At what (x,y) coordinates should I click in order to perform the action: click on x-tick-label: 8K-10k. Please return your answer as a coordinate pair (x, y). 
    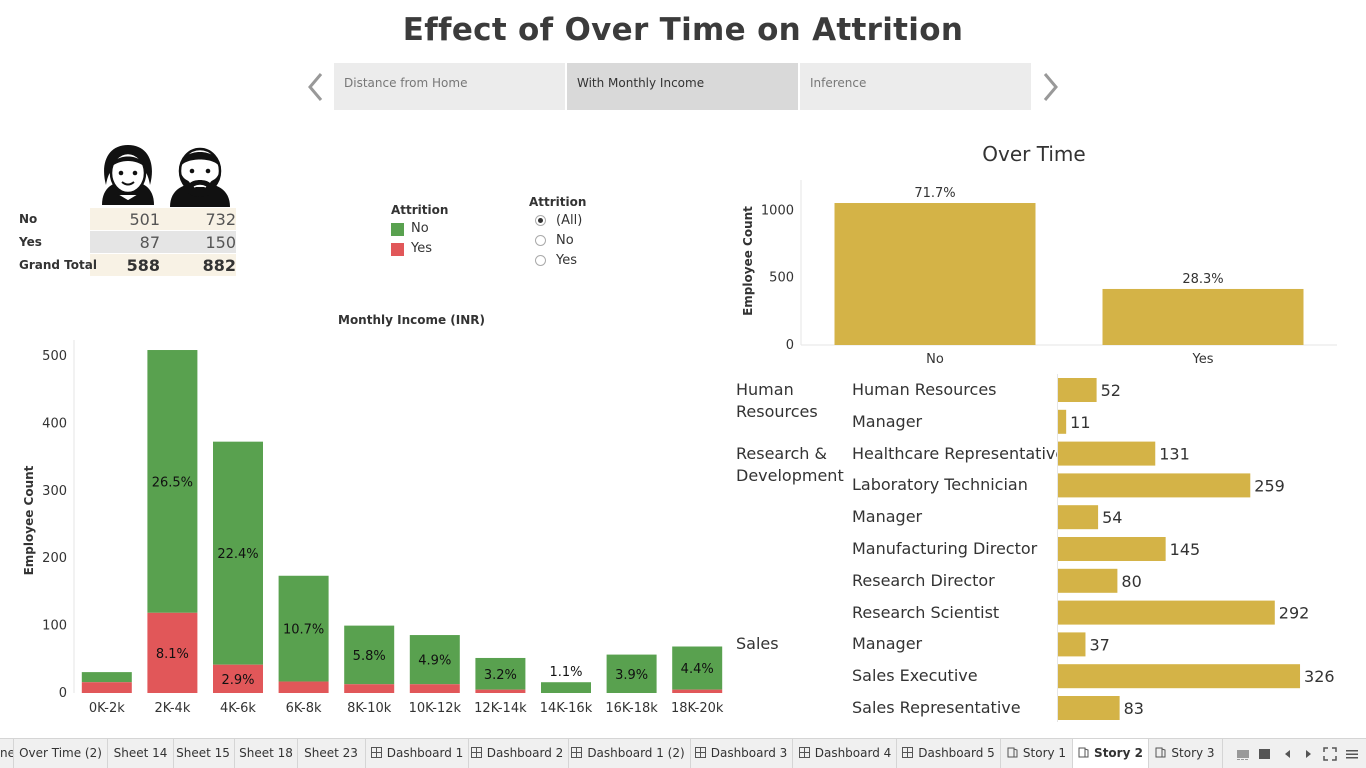
    Looking at the image, I should click on (369, 708).